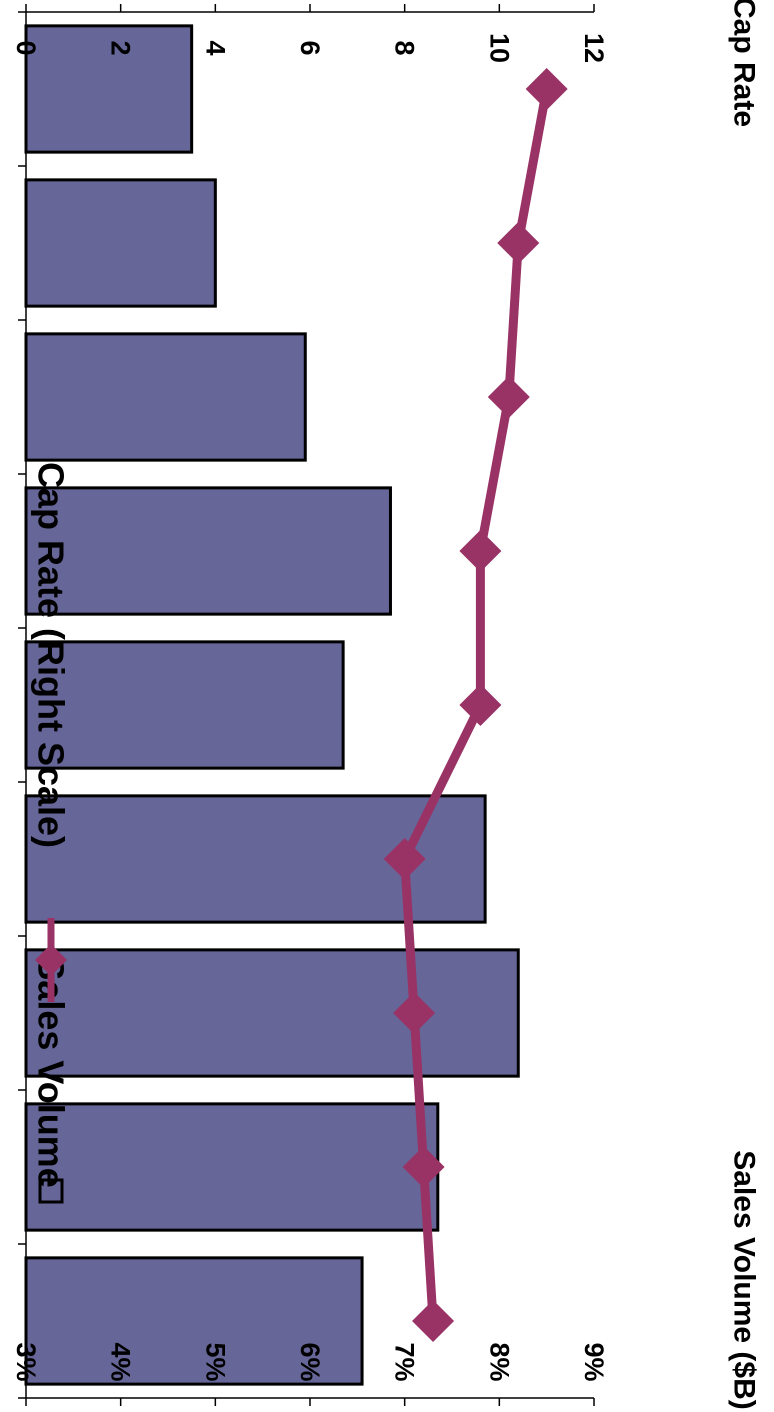 This screenshot has width=774, height=1412. Describe the element at coordinates (215, 47) in the screenshot. I see `left-axis-tick-label: 4` at that location.